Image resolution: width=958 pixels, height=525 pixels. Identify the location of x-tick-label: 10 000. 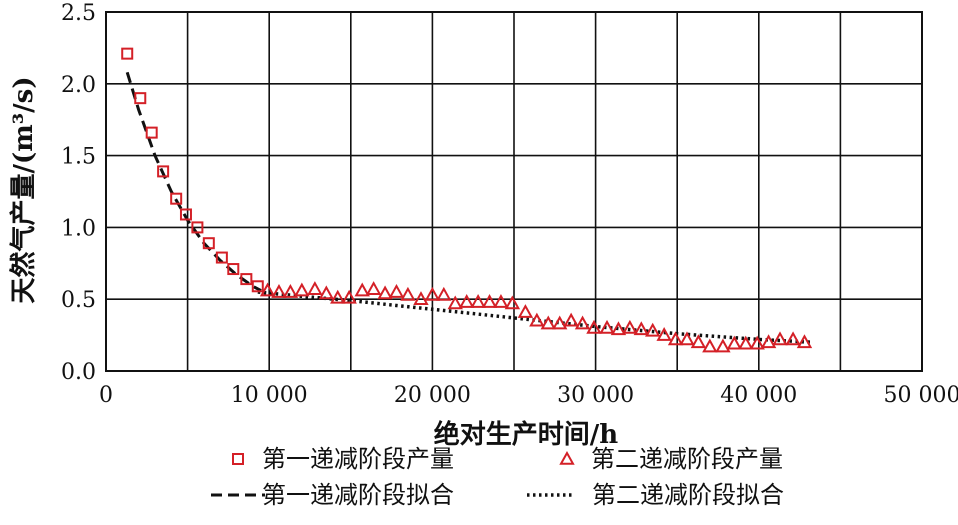
(269, 395).